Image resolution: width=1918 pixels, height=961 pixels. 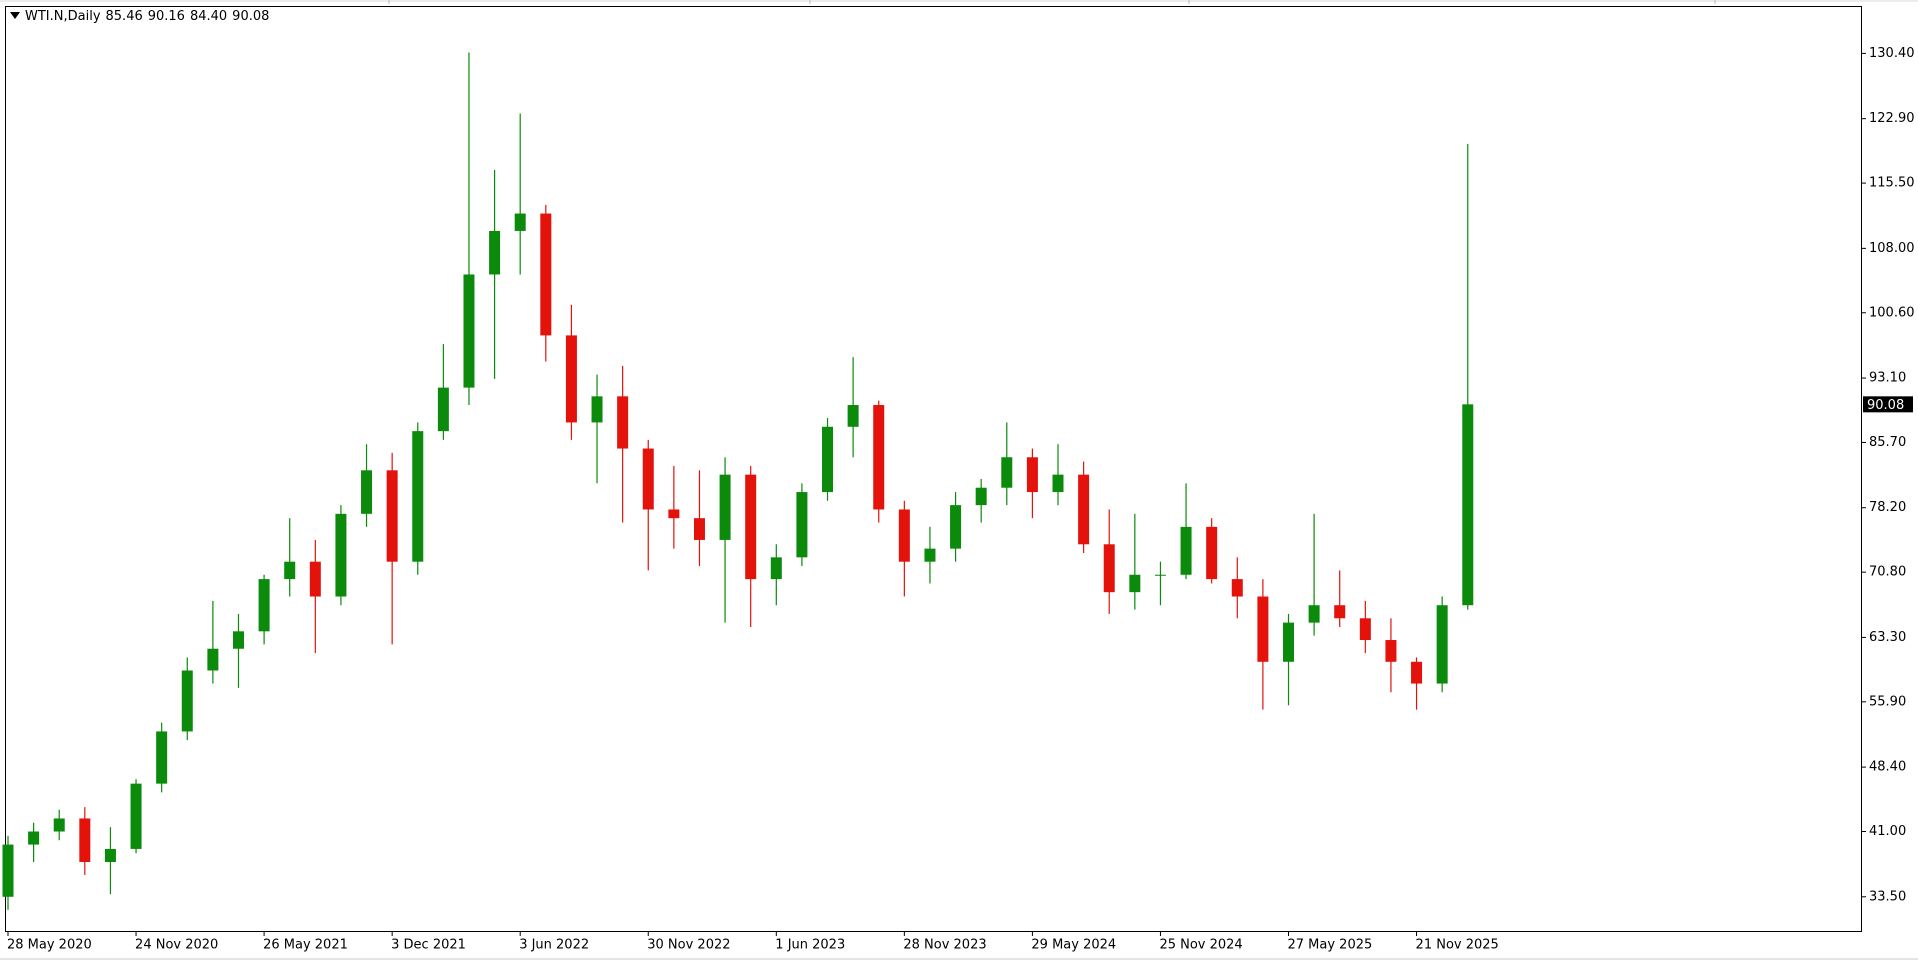 What do you see at coordinates (49, 945) in the screenshot?
I see `x-tick-label: 28 May 2020` at bounding box center [49, 945].